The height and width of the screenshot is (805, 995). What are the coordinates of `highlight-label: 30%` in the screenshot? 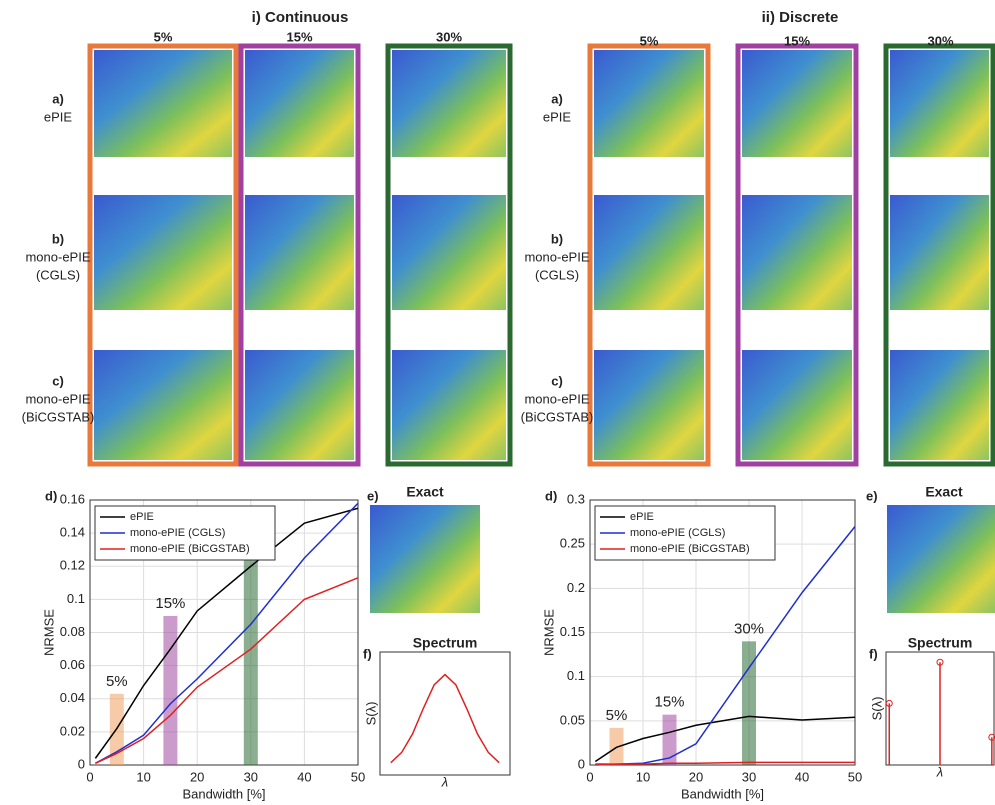 It's located at (749, 628).